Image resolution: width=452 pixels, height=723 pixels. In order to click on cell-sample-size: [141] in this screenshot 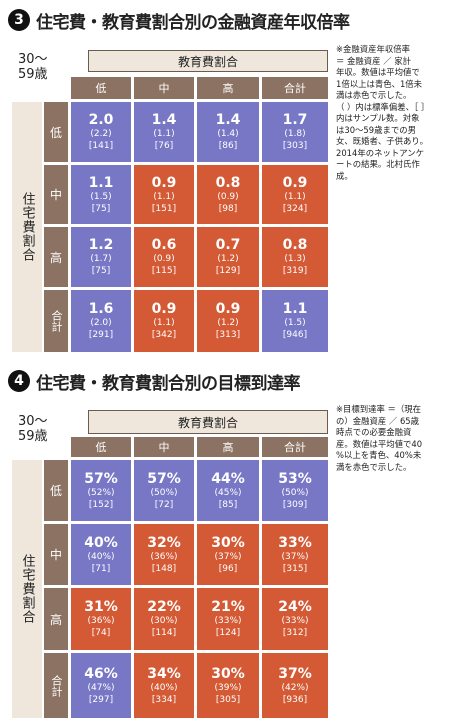, I will do `click(101, 146)`.